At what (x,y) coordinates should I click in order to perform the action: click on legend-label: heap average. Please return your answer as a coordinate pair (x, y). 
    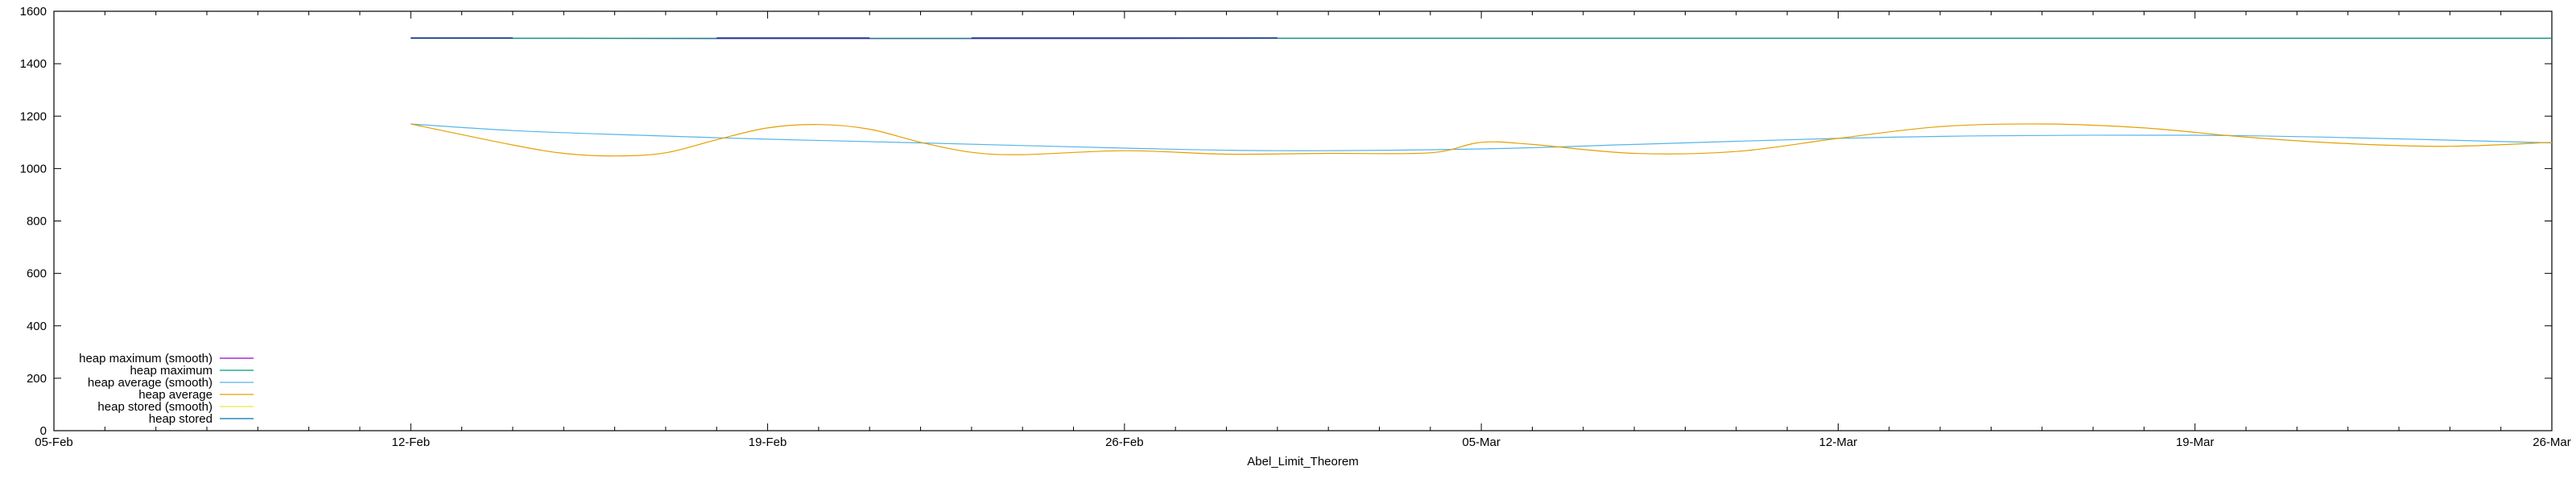
    Looking at the image, I should click on (175, 395).